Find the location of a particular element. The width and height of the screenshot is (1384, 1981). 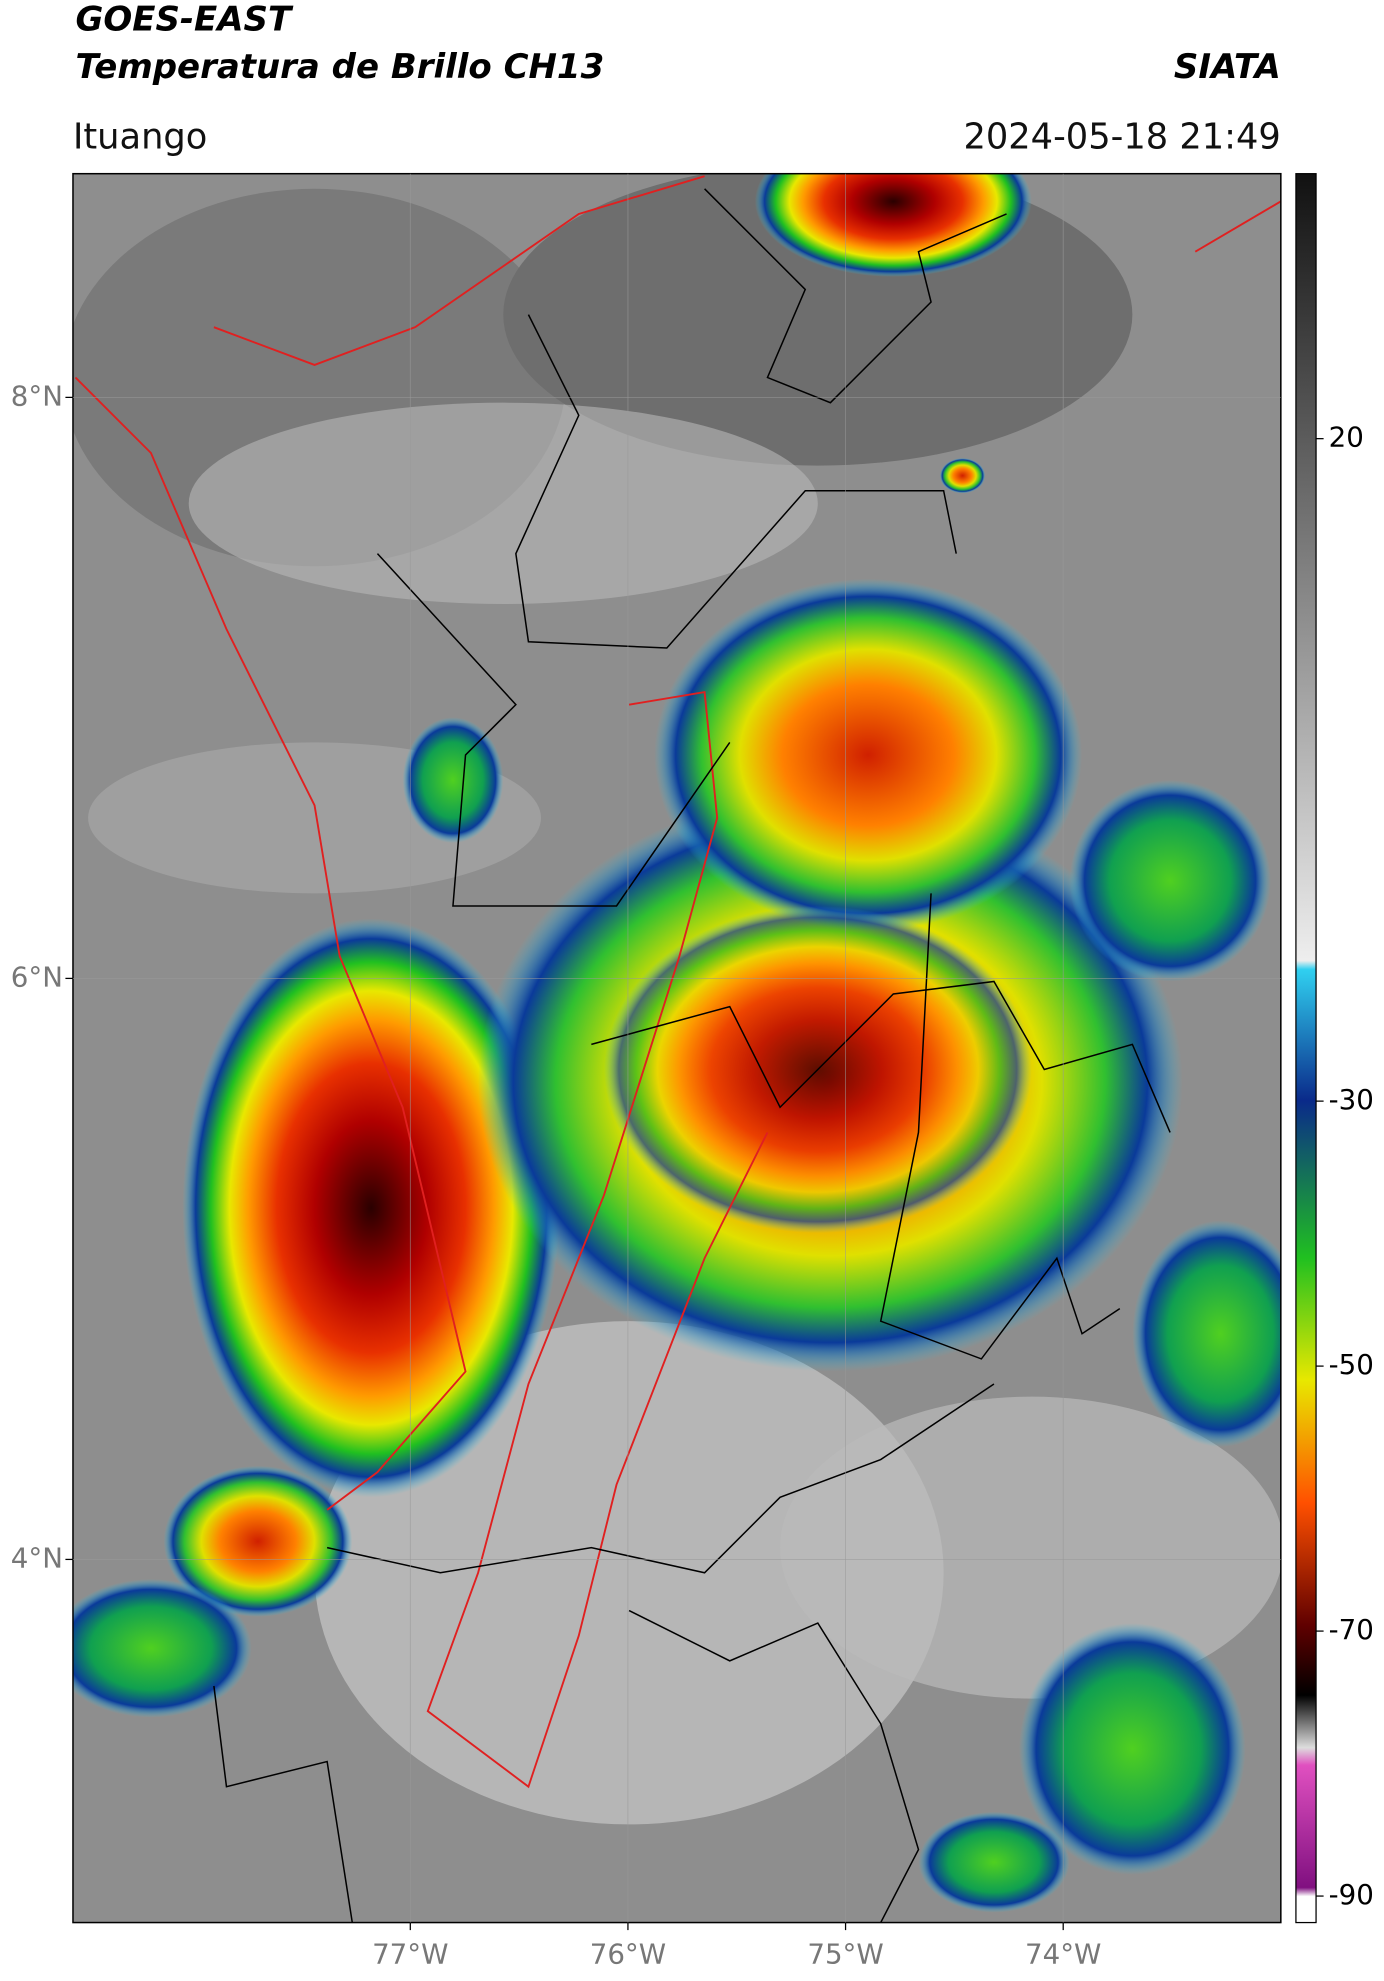

subtitle: Temperatura de Brillo CH13 is located at coordinates (339, 67).